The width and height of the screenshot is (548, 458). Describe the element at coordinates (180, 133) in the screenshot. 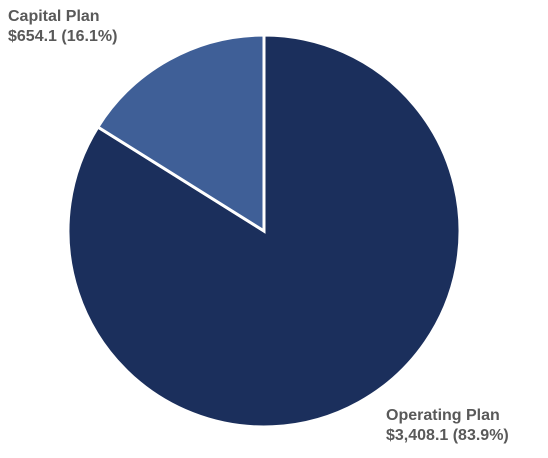

I see `pie-slice-capital-plan` at that location.